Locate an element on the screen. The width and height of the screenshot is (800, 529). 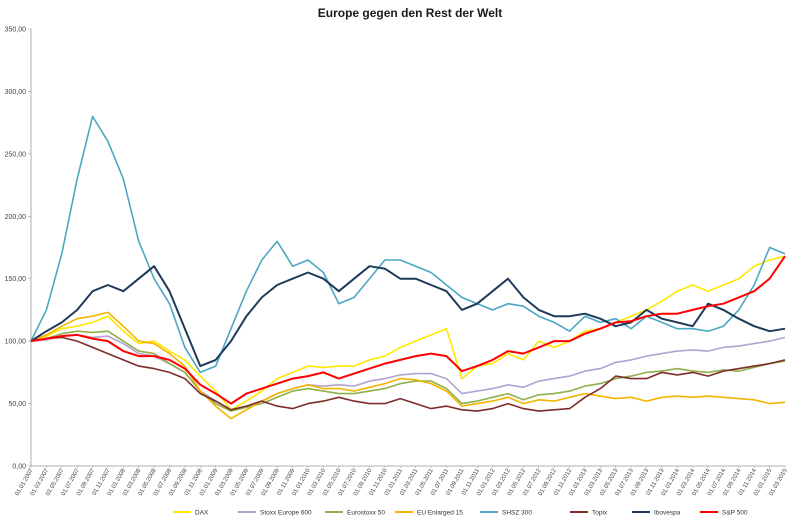
y-tick-label: 0,00 is located at coordinates (19, 467).